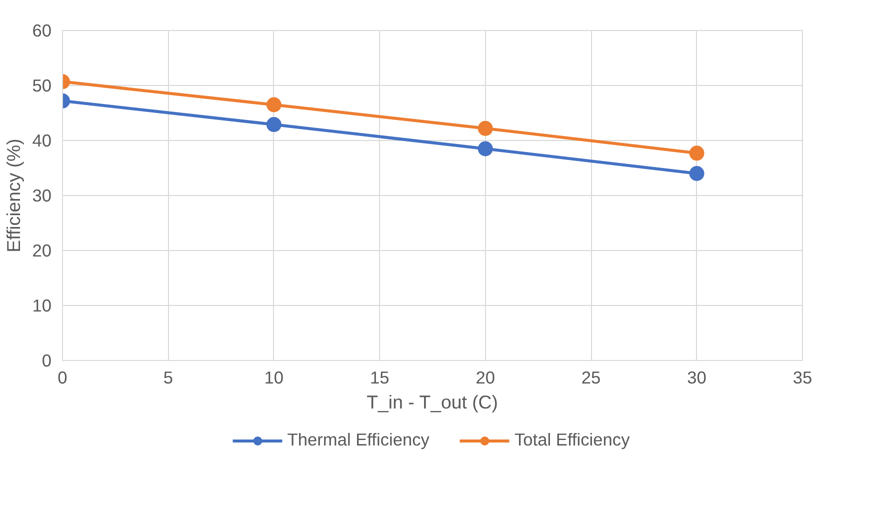 The height and width of the screenshot is (523, 872). I want to click on y-tick-label: 0, so click(47, 360).